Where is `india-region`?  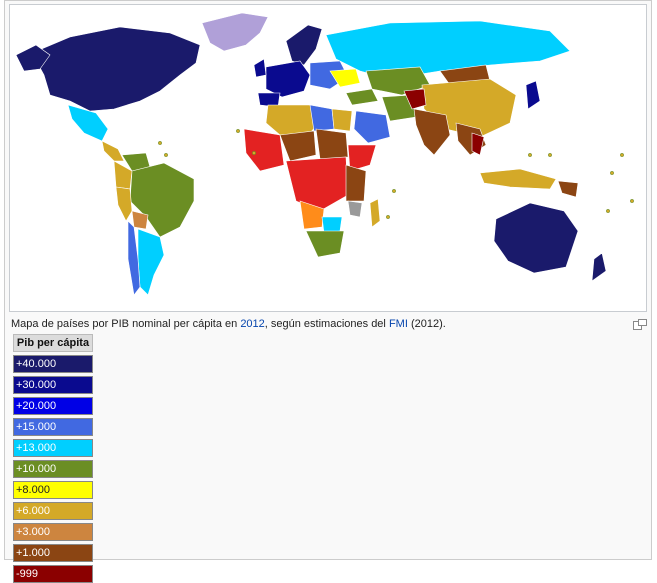
india-region is located at coordinates (432, 132).